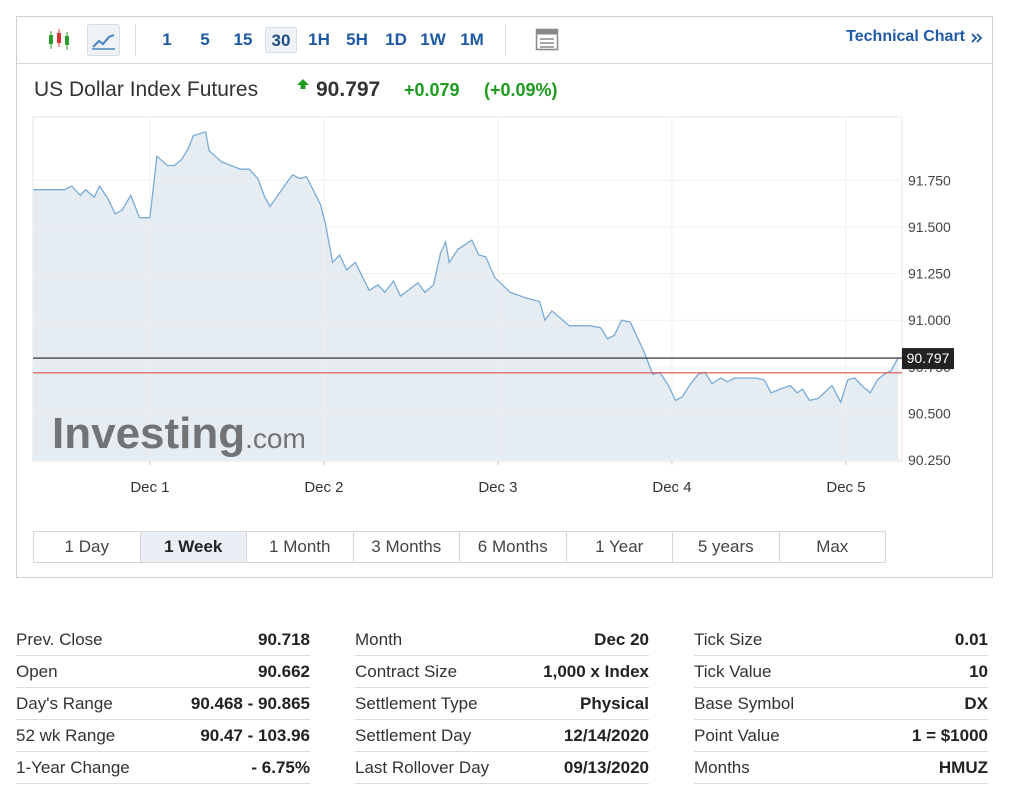 The image size is (1013, 805). Describe the element at coordinates (725, 547) in the screenshot. I see `range-button: 5 years` at that location.